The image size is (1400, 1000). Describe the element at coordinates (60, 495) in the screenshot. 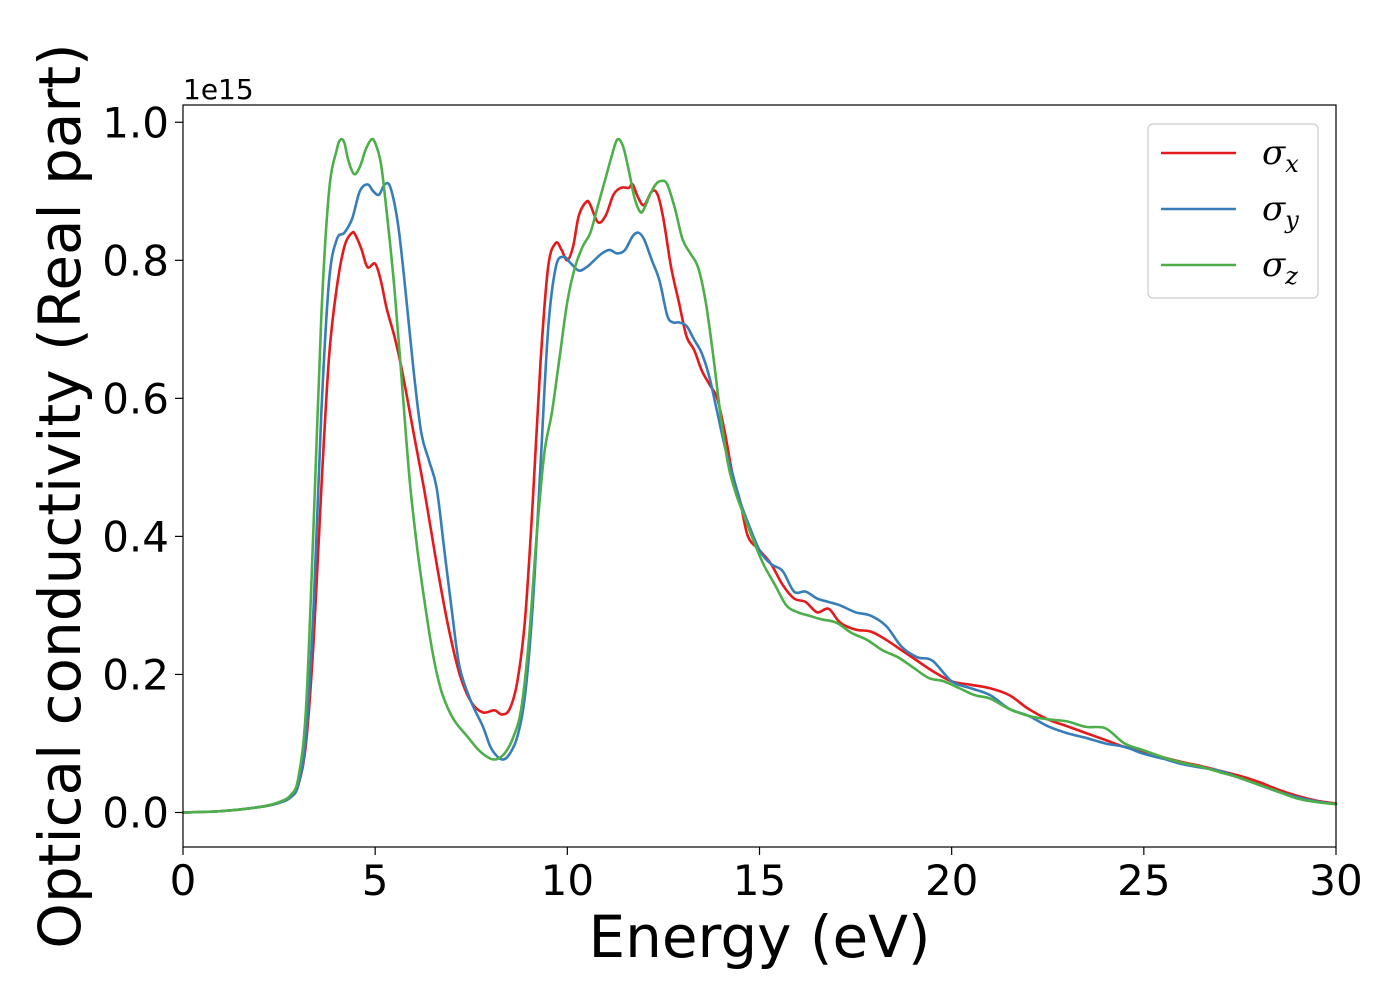

I see `y-axis-title: Optical conductivity (Real part)` at that location.